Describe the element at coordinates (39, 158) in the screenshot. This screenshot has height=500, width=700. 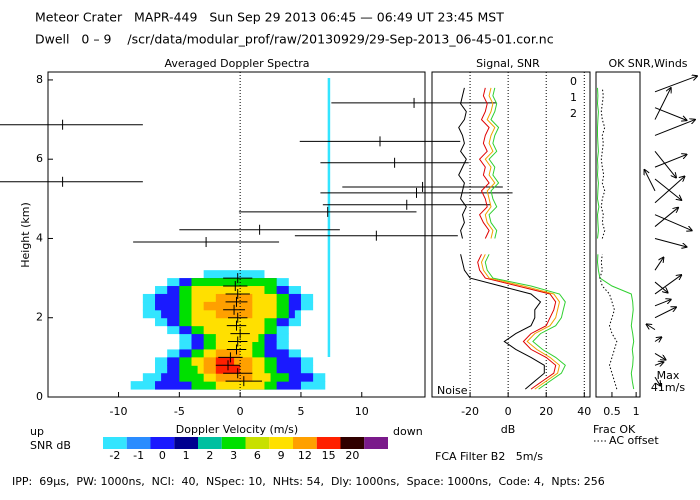
I see `y-tick-label: 6` at that location.